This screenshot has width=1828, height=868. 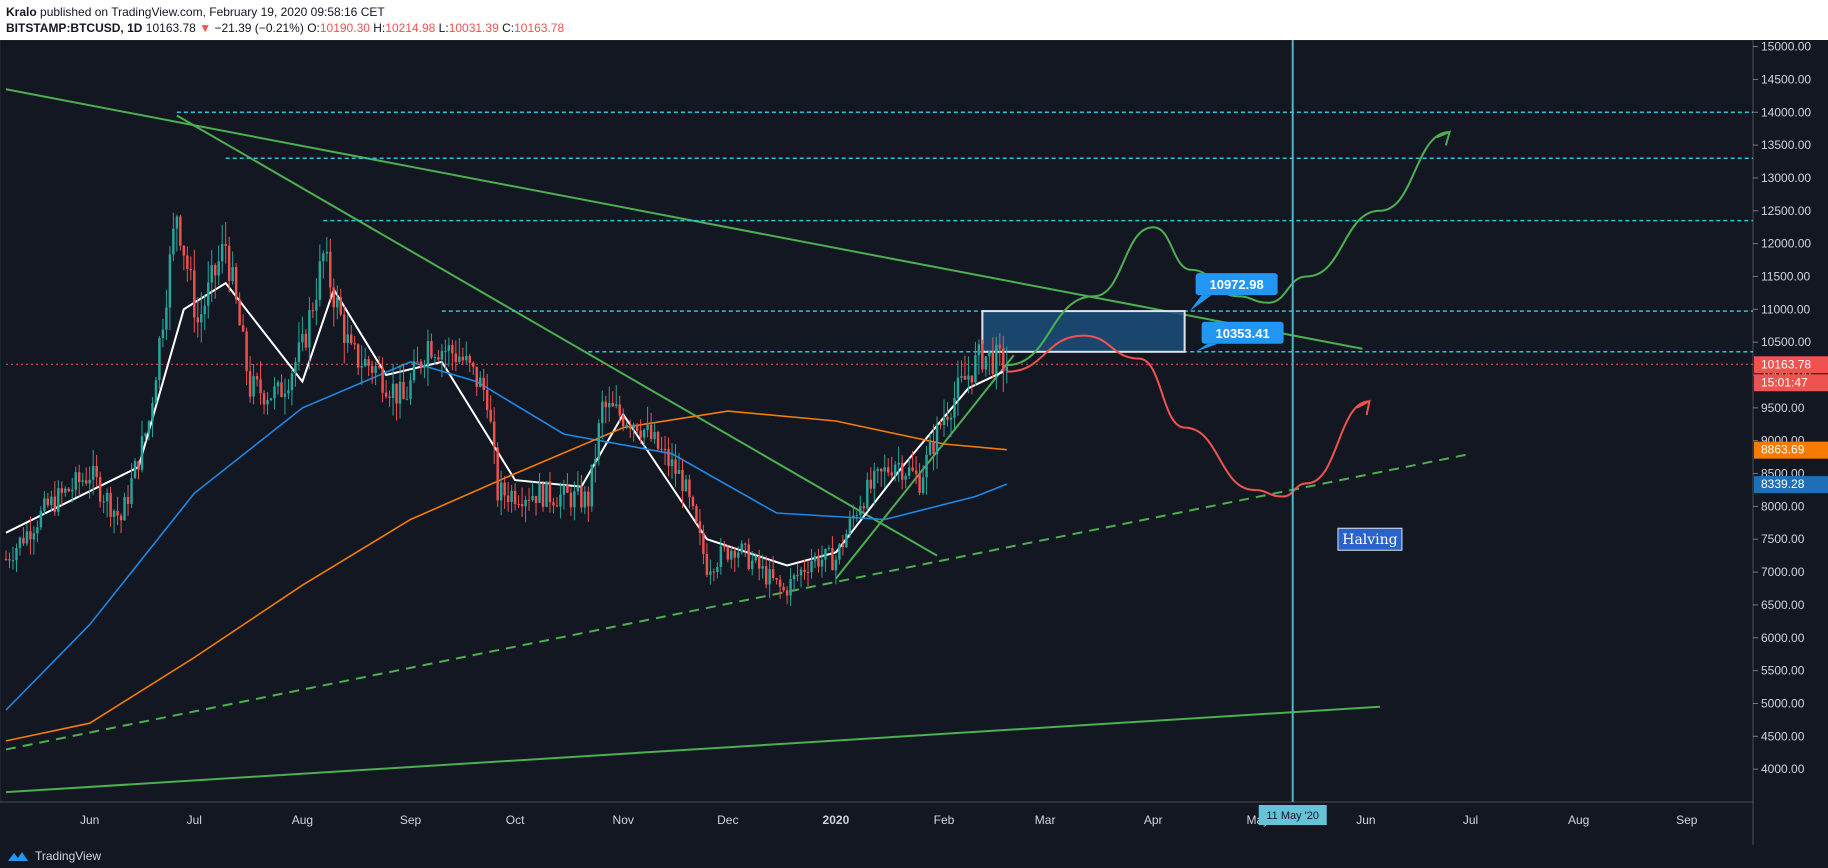 I want to click on resistance-zone, so click(x=1083, y=331).